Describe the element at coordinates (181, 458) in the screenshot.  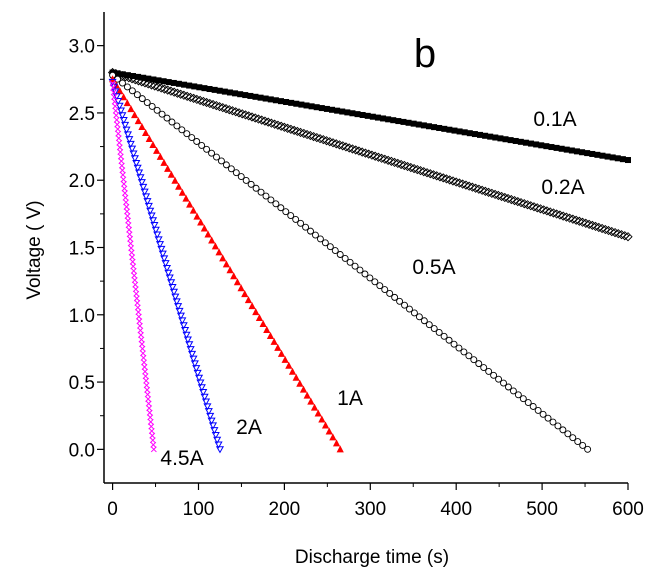
I see `series-label-4-5a: 4.5A` at that location.